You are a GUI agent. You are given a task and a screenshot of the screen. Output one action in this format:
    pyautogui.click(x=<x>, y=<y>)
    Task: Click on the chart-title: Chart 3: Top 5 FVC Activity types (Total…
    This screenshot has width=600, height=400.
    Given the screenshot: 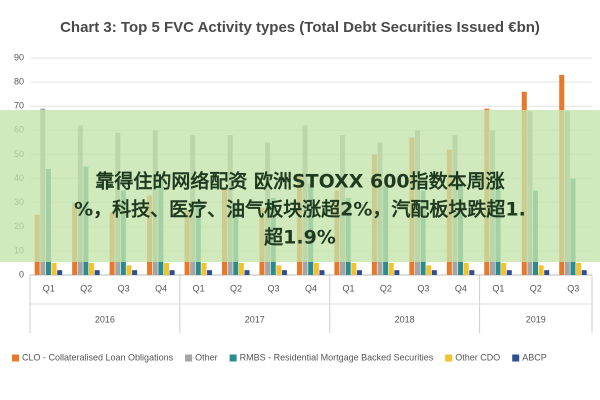 What is the action you would take?
    pyautogui.click(x=300, y=27)
    